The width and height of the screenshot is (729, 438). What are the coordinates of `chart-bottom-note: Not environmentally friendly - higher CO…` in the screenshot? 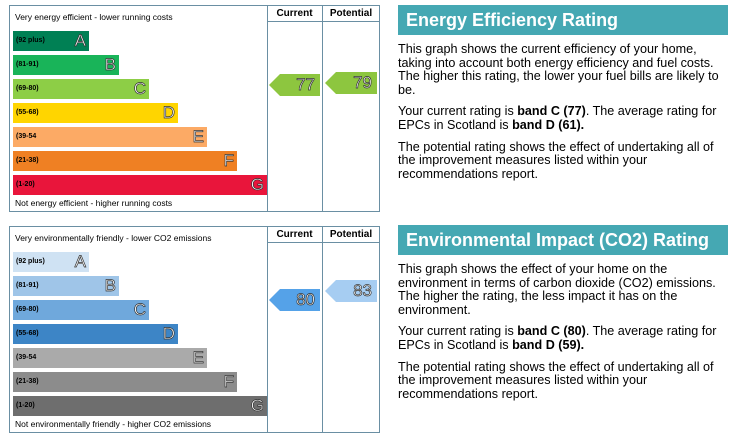 It's located at (113, 424).